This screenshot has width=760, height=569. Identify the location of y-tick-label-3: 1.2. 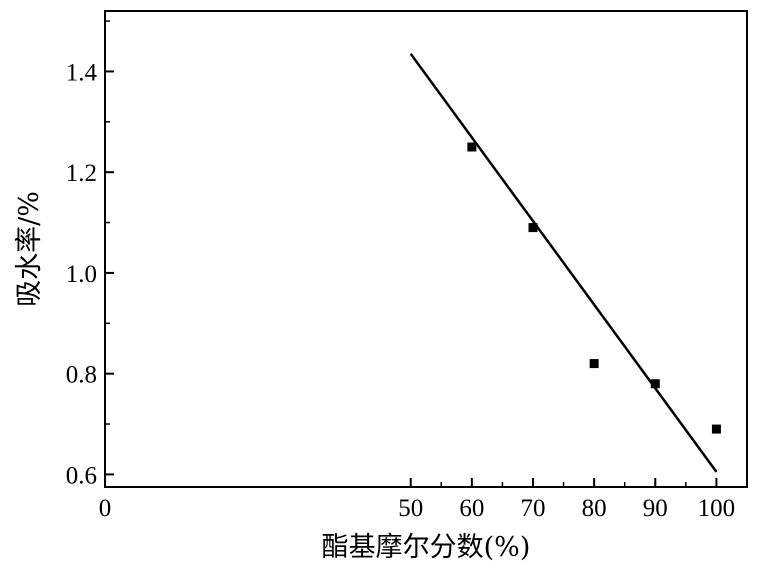
(81, 173).